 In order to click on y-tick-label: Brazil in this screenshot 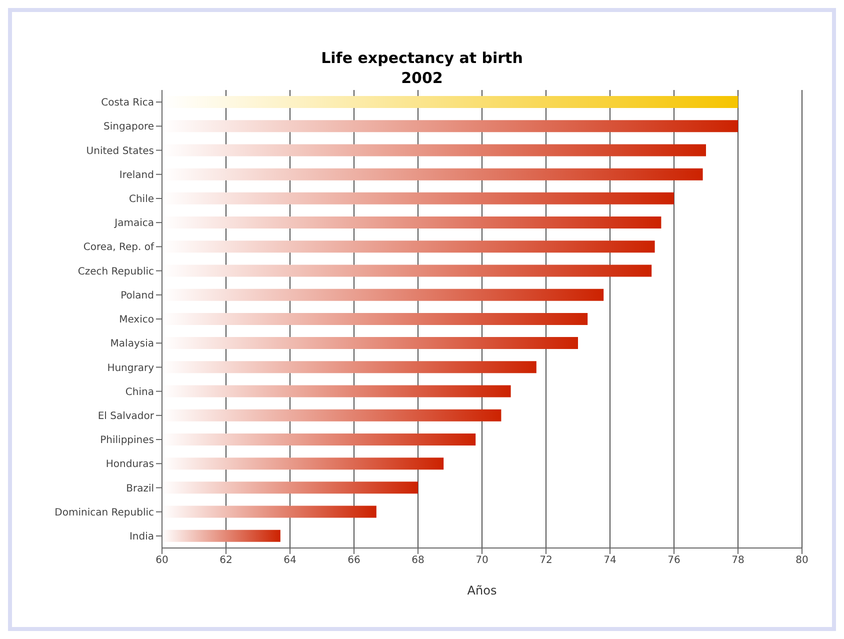, I will do `click(140, 488)`.